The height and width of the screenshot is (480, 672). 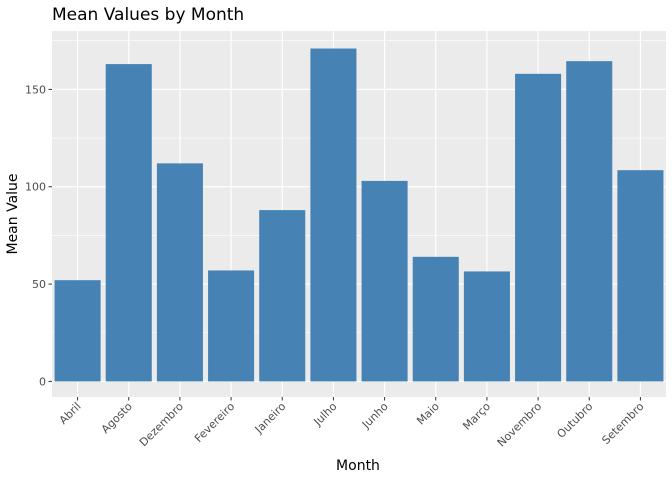 What do you see at coordinates (42, 381) in the screenshot?
I see `y-tick-label: 0` at bounding box center [42, 381].